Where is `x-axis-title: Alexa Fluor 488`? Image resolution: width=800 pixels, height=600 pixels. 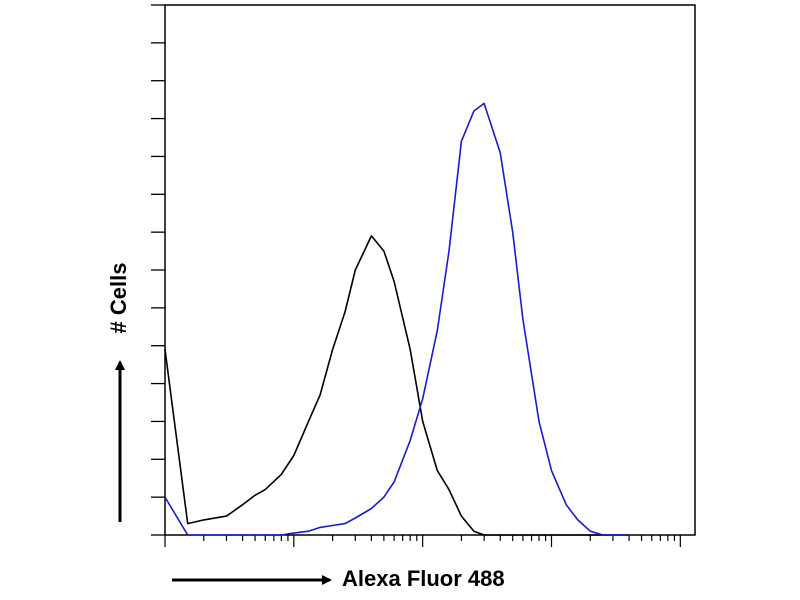 x-axis-title: Alexa Fluor 488 is located at coordinates (423, 578).